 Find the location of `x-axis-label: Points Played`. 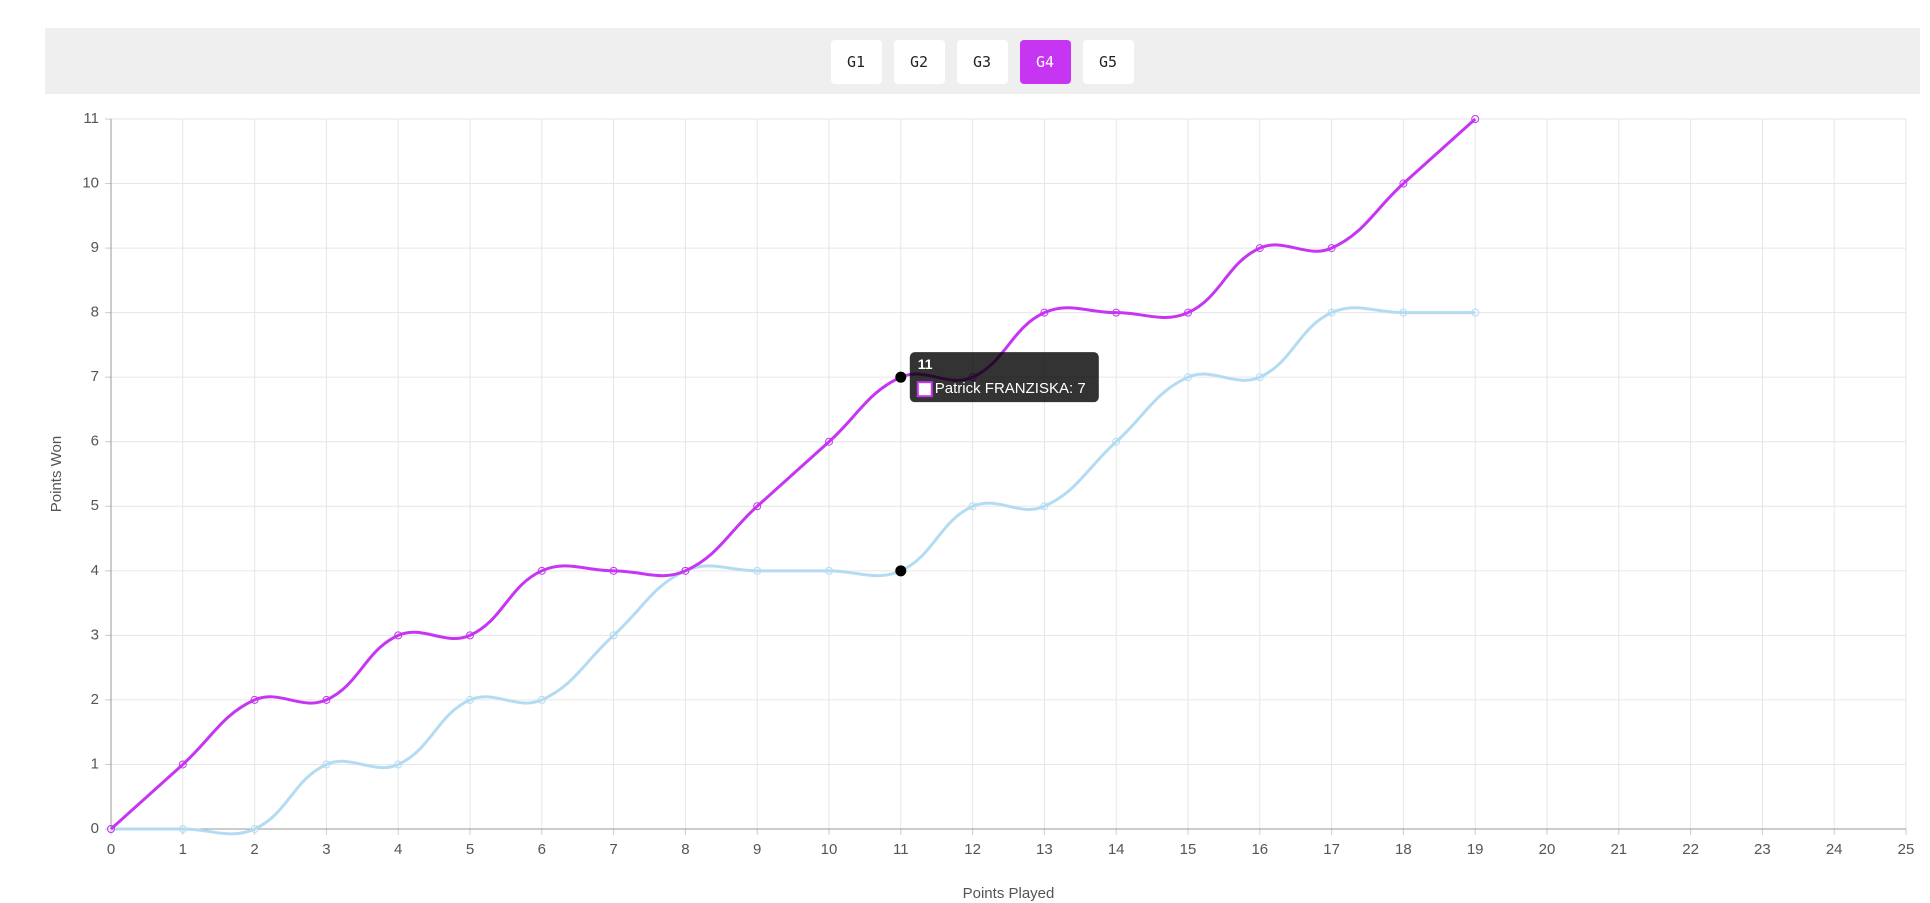

x-axis-label: Points Played is located at coordinates (1009, 893).